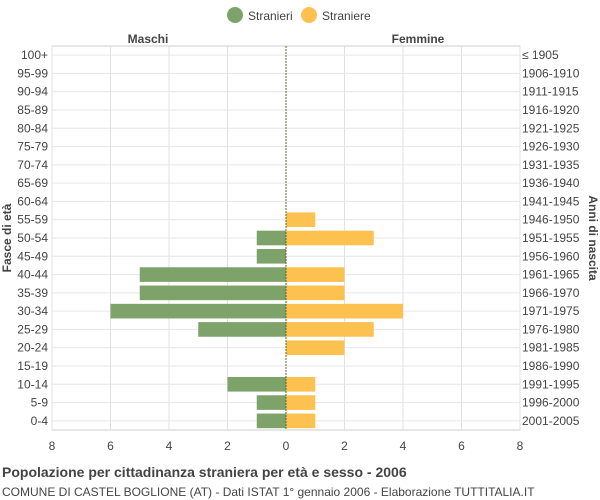  I want to click on birth-year-label: 1996-2000, so click(551, 403).